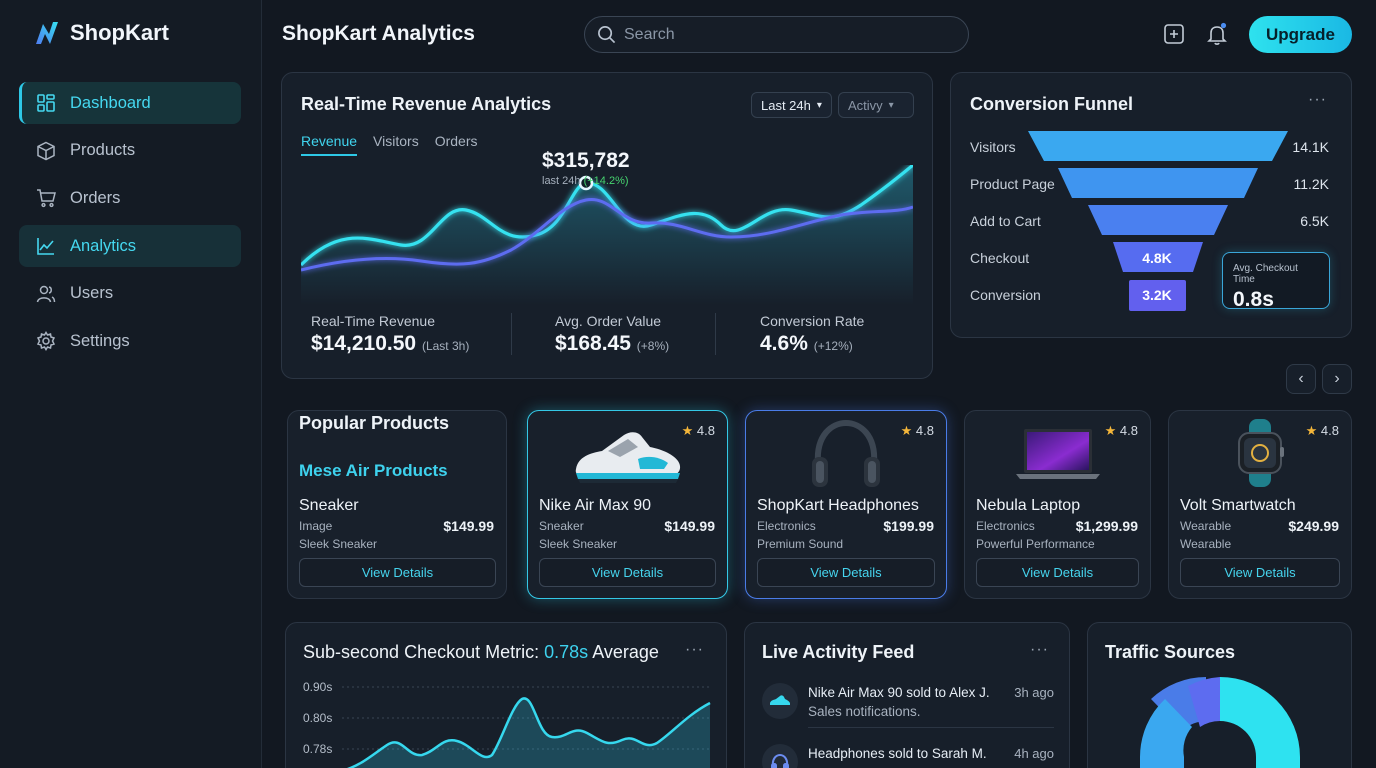 The height and width of the screenshot is (768, 1376). Describe the element at coordinates (1158, 146) in the screenshot. I see `funnel-bar-visitors` at that location.